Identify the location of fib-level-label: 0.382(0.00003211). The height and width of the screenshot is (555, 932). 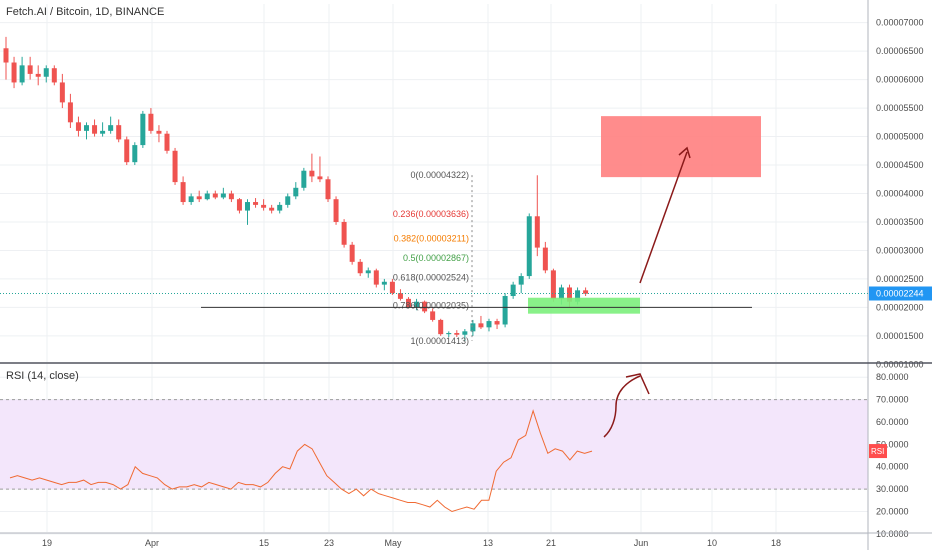
(431, 238).